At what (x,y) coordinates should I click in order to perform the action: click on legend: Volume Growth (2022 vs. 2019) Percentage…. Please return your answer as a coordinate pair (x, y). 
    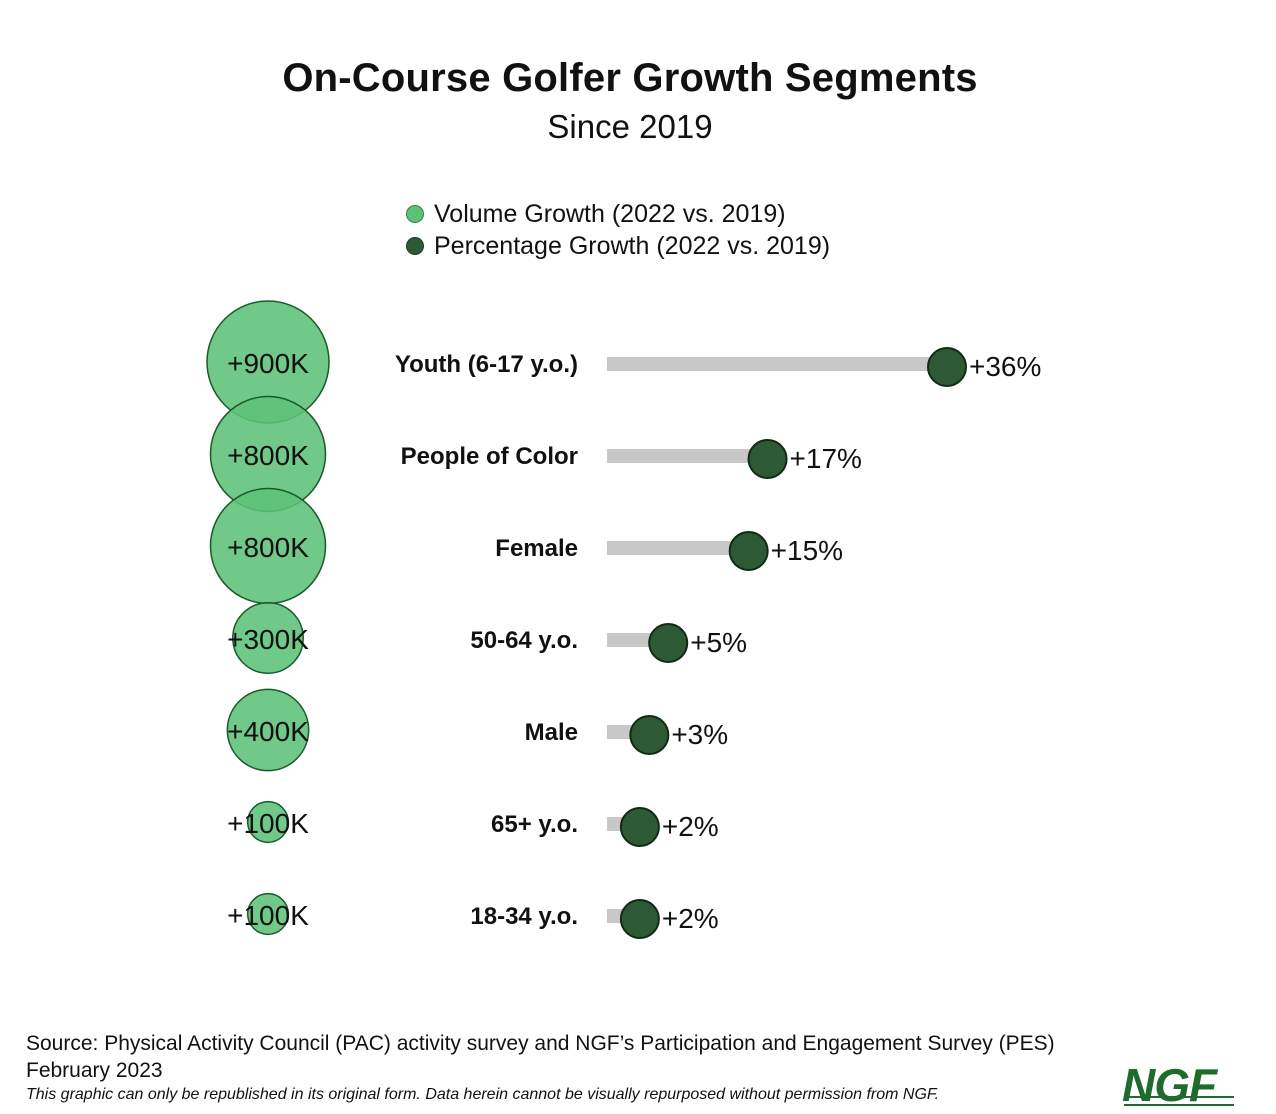
    Looking at the image, I should click on (618, 230).